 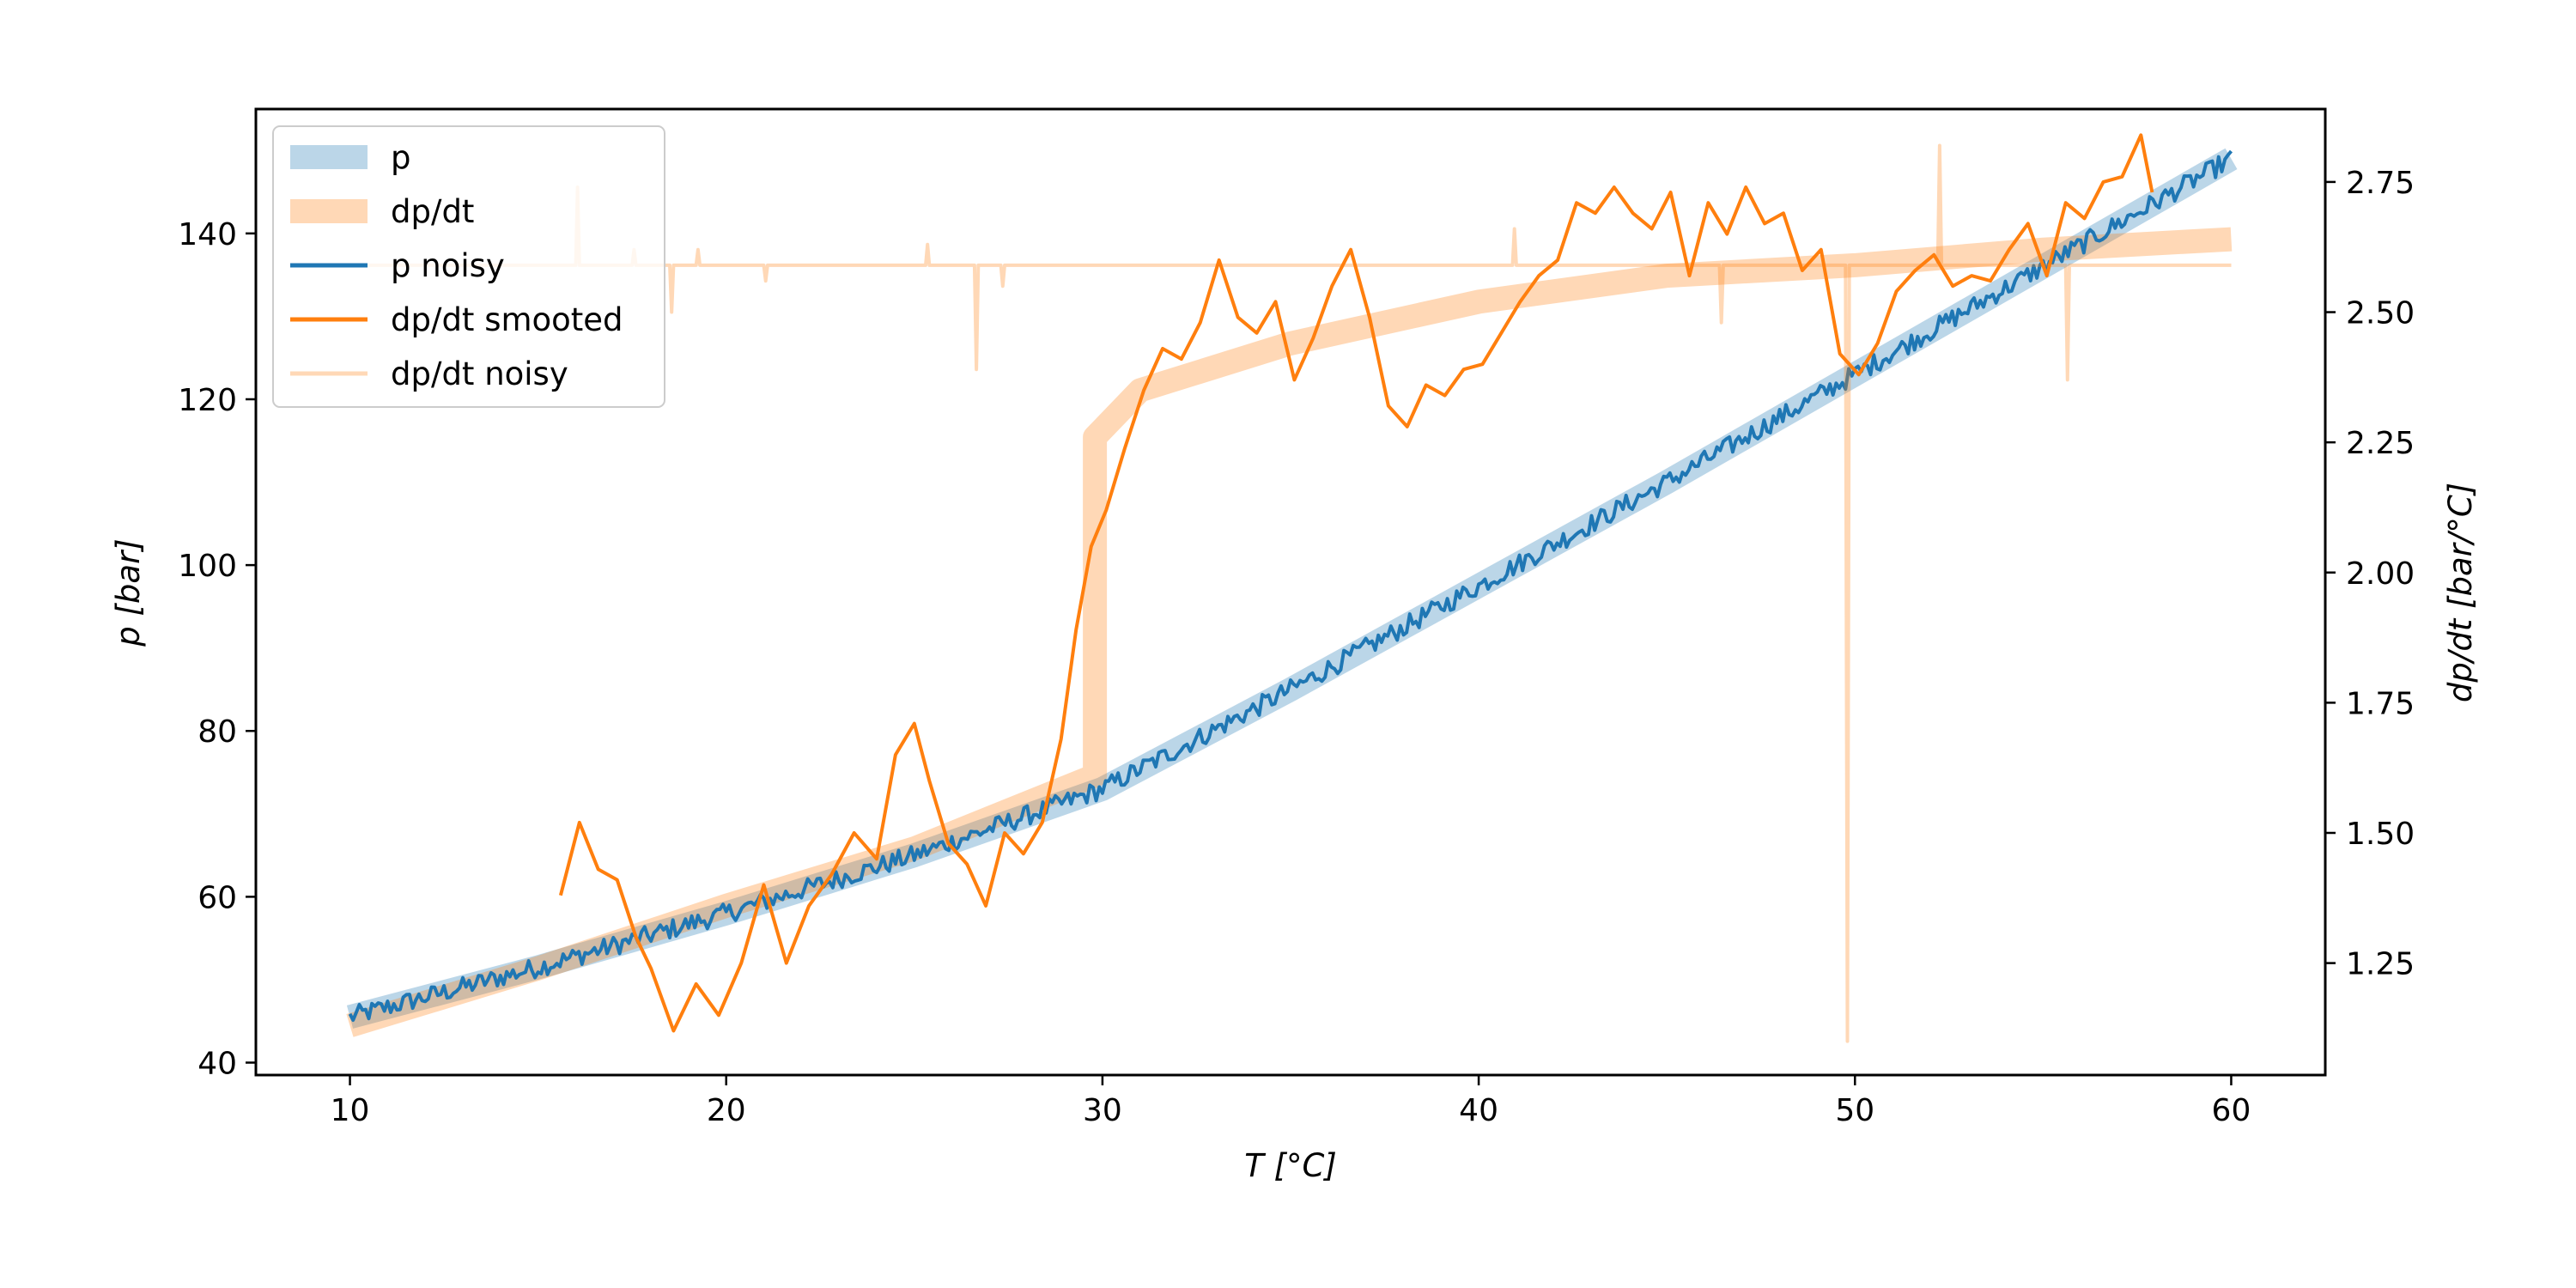 I want to click on right-y-tick-label: 2.25, so click(x=2380, y=444).